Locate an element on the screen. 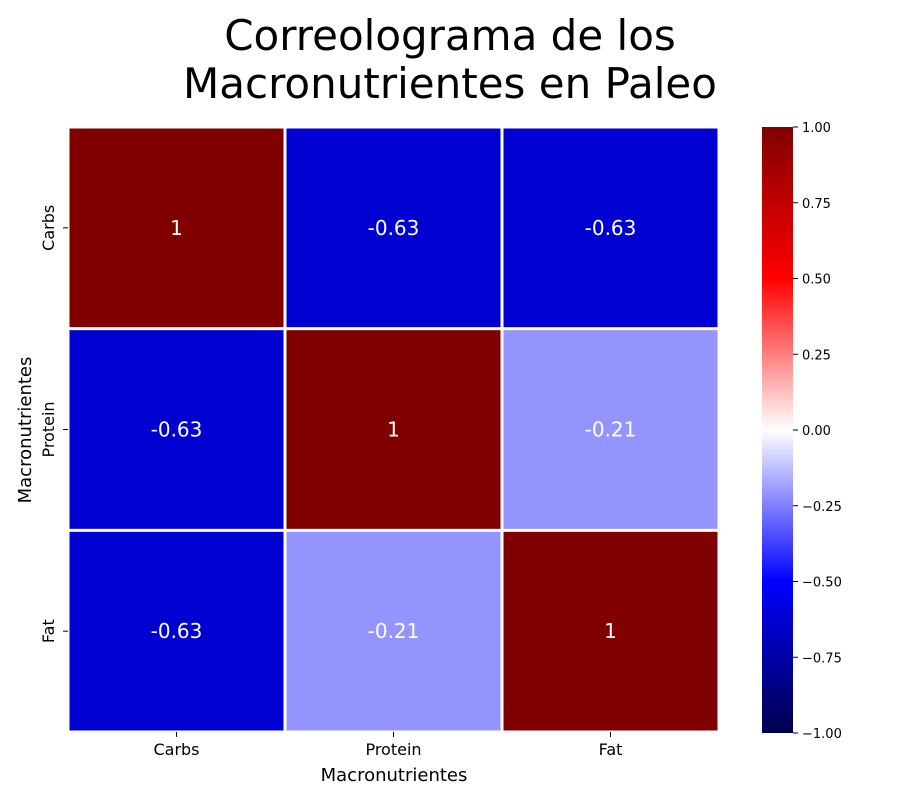  heatmap-cell-fat-protein is located at coordinates (393, 631).